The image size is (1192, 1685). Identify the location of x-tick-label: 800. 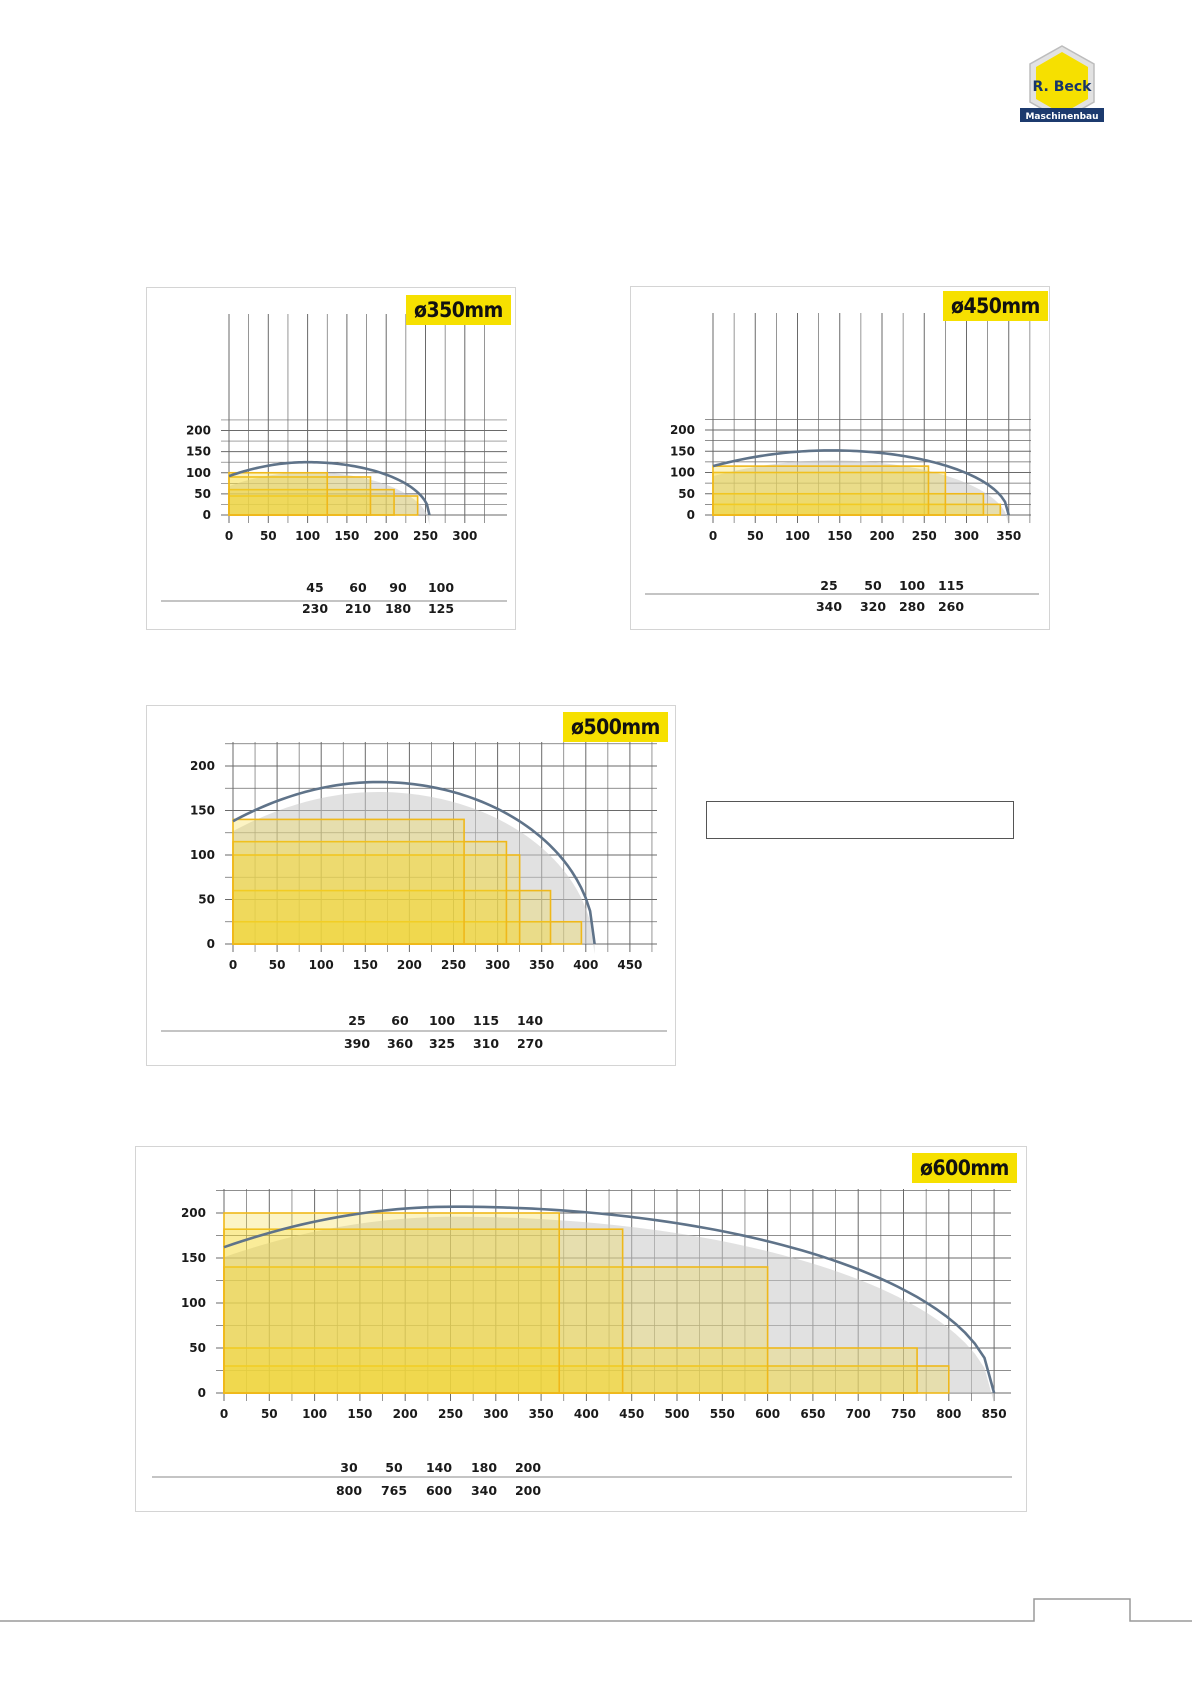
(948, 1414).